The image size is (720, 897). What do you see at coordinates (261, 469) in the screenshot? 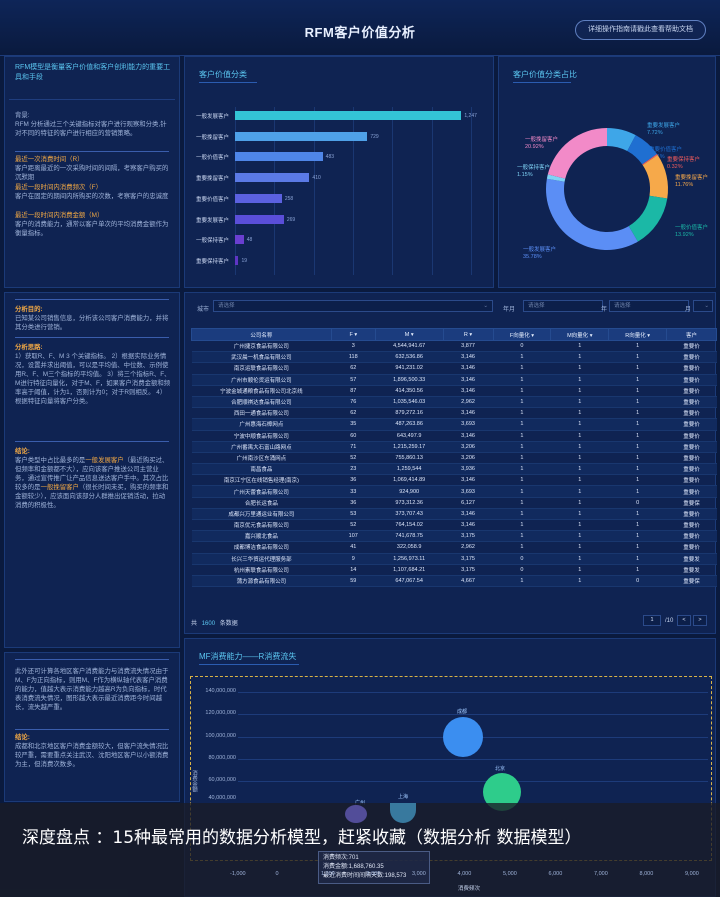
I see `table-cell: 南昌食品` at bounding box center [261, 469].